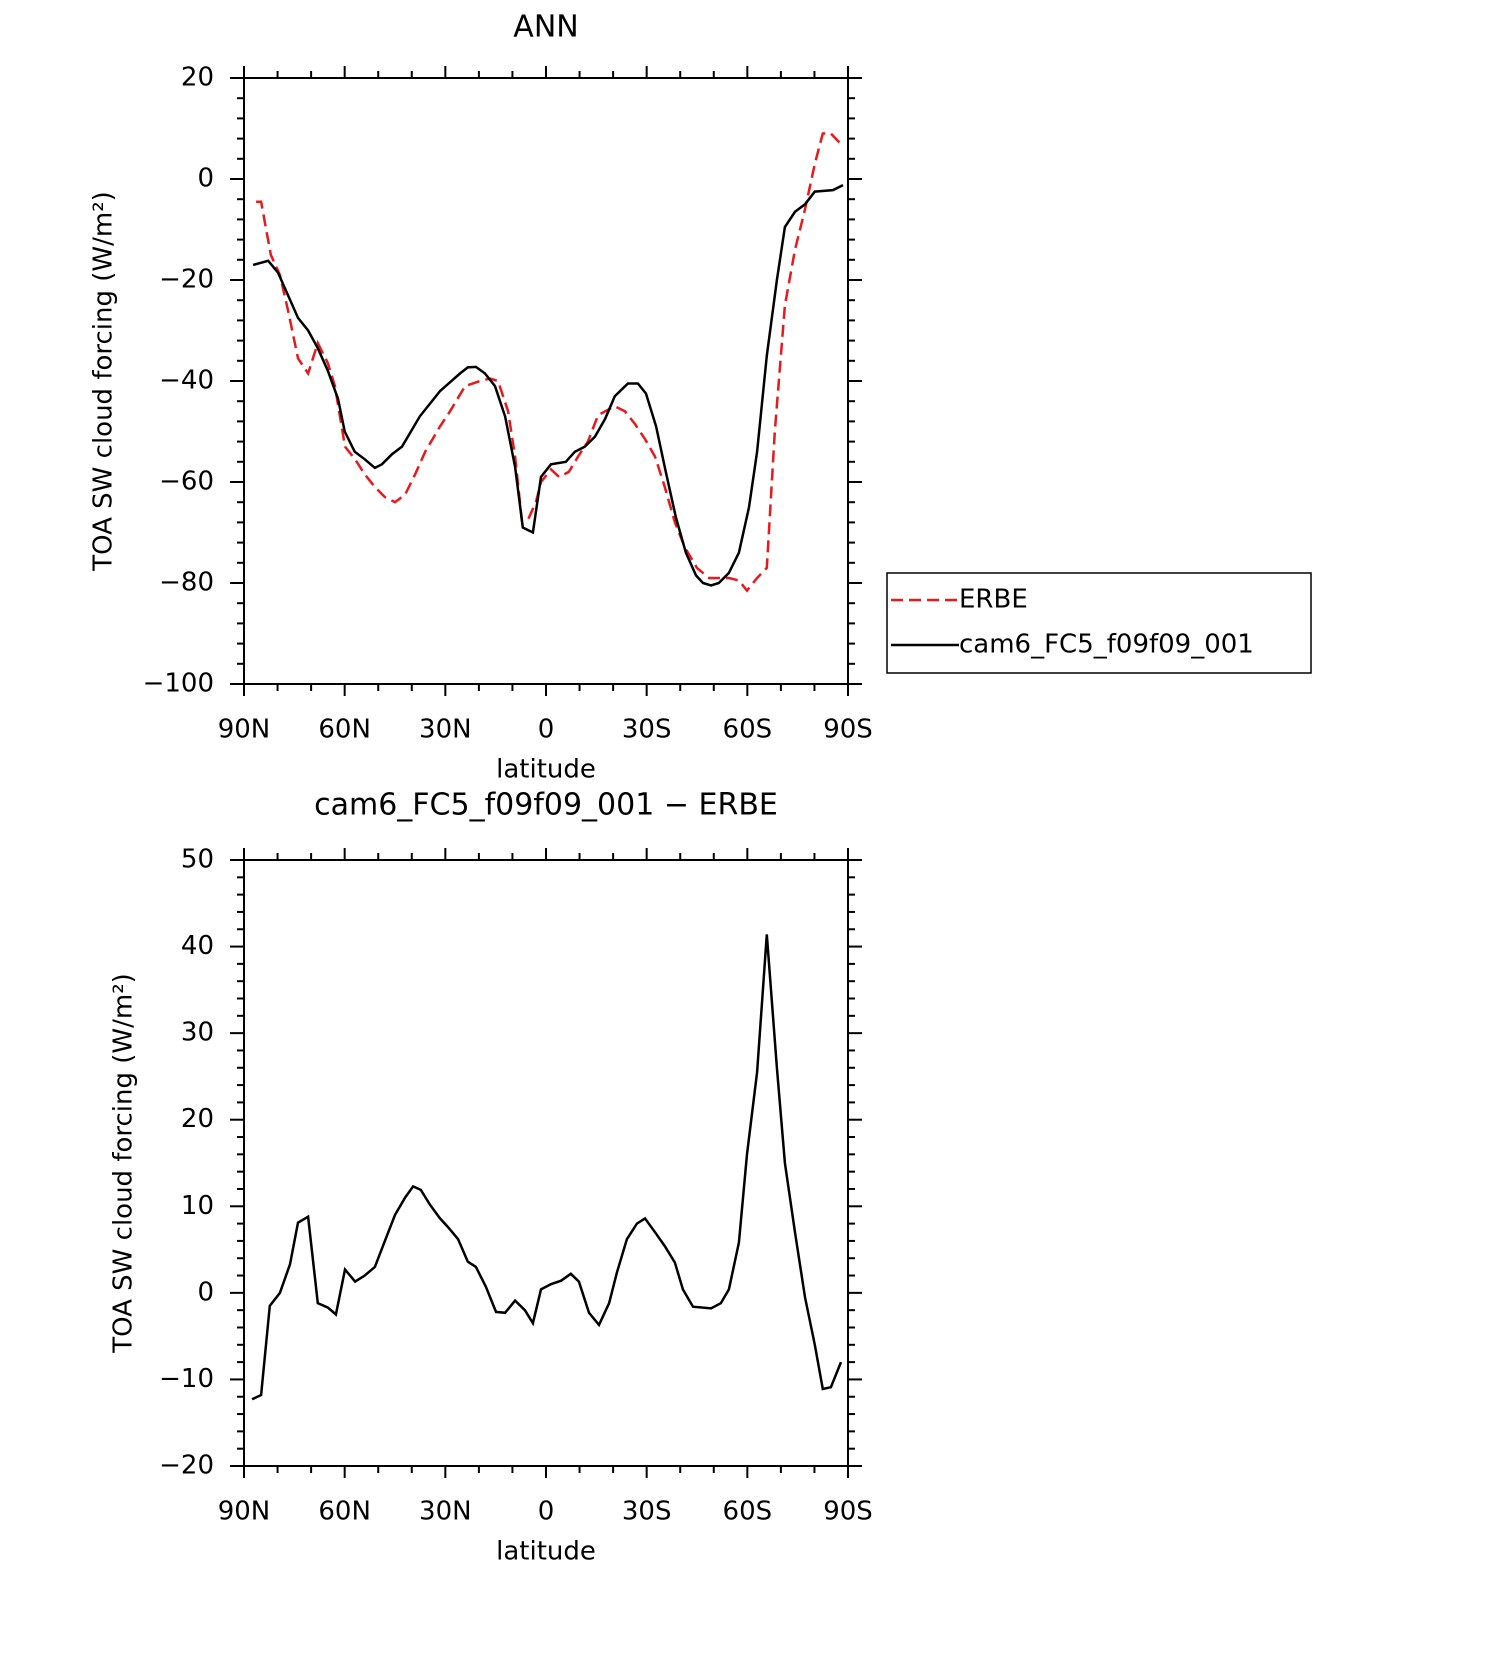  I want to click on y-tick-label: 10, so click(197, 1206).